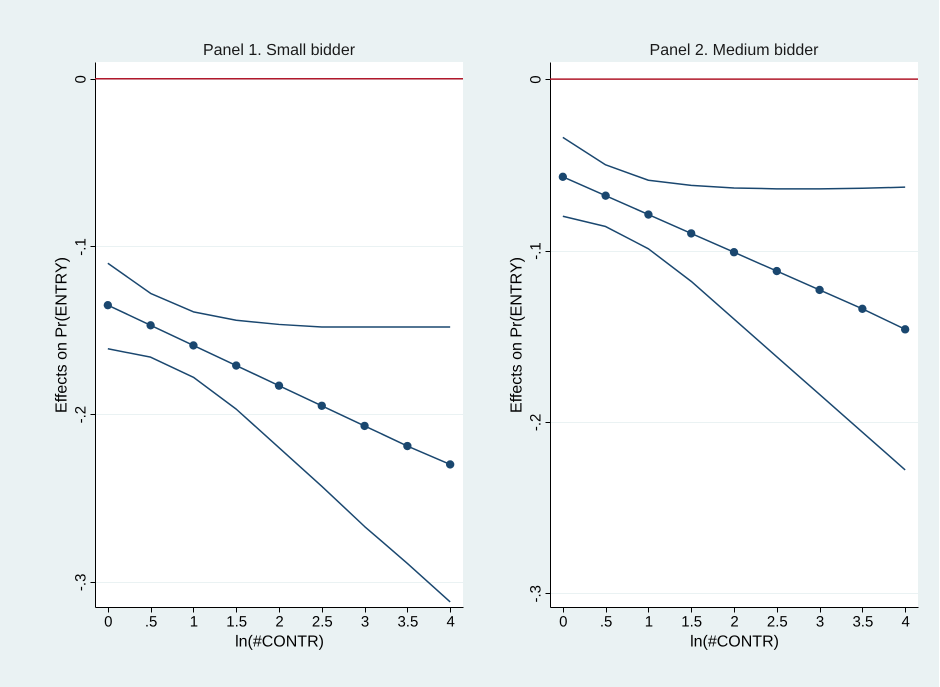 This screenshot has height=687, width=940. Describe the element at coordinates (279, 50) in the screenshot. I see `chart-title: Panel 1. Small bidder` at that location.